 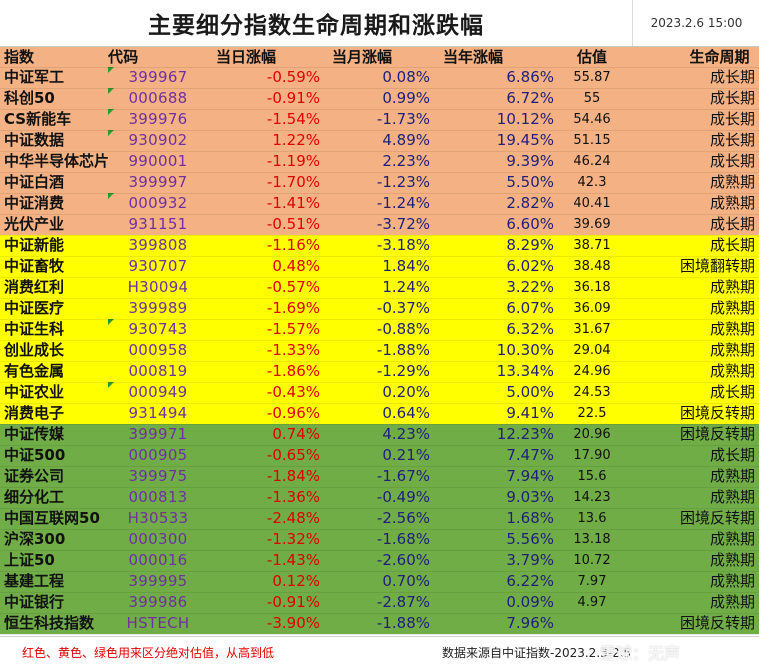 I want to click on day-change-cell: -2.48%, so click(x=293, y=518).